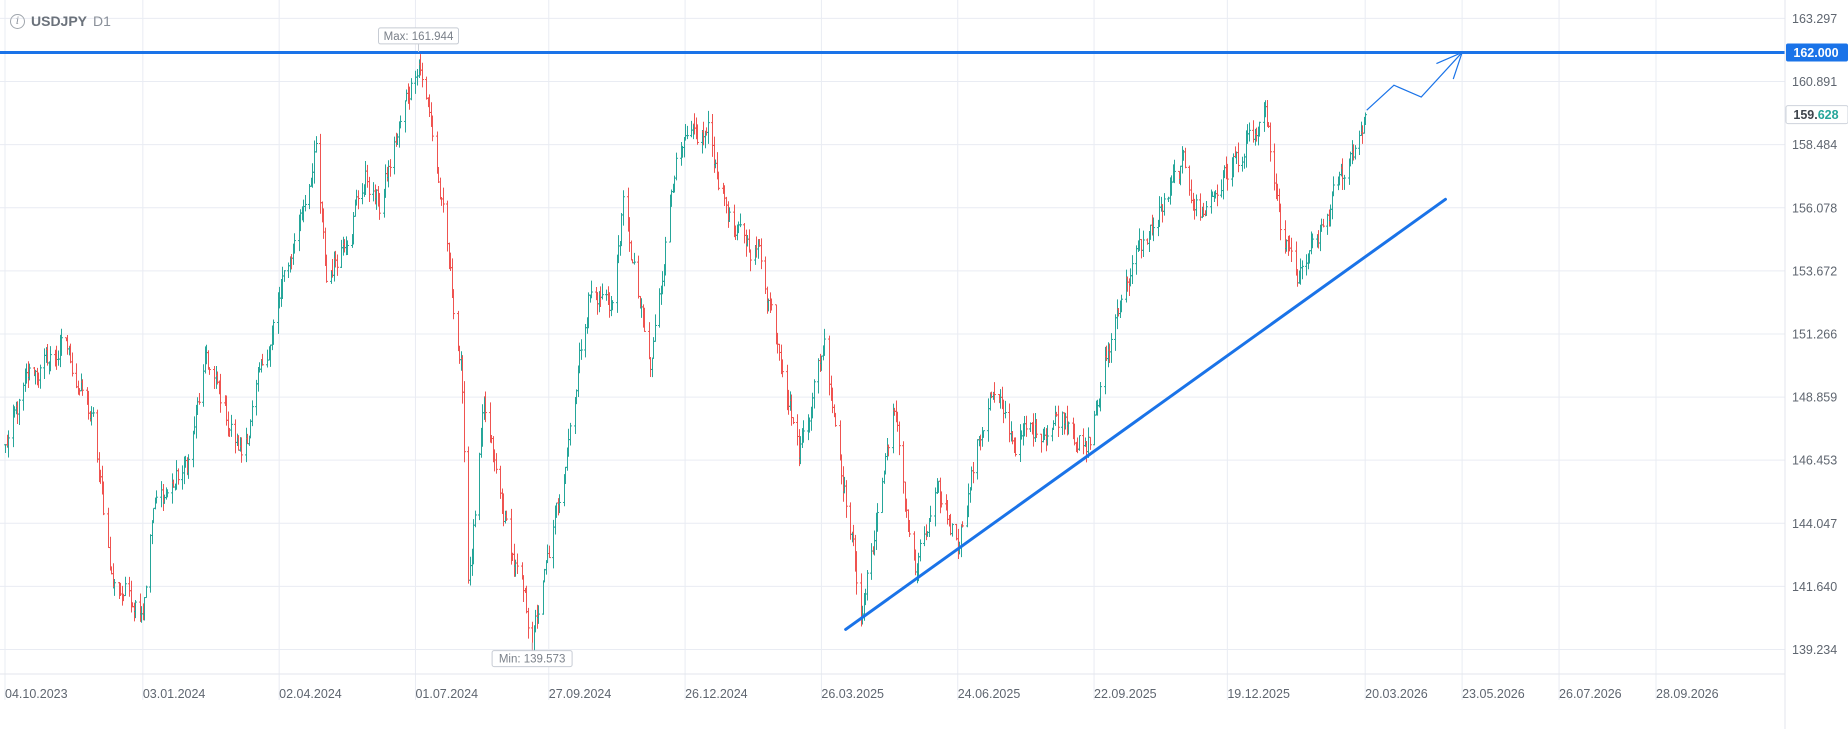  I want to click on x-tick-label: 26.07.2026, so click(1590, 694).